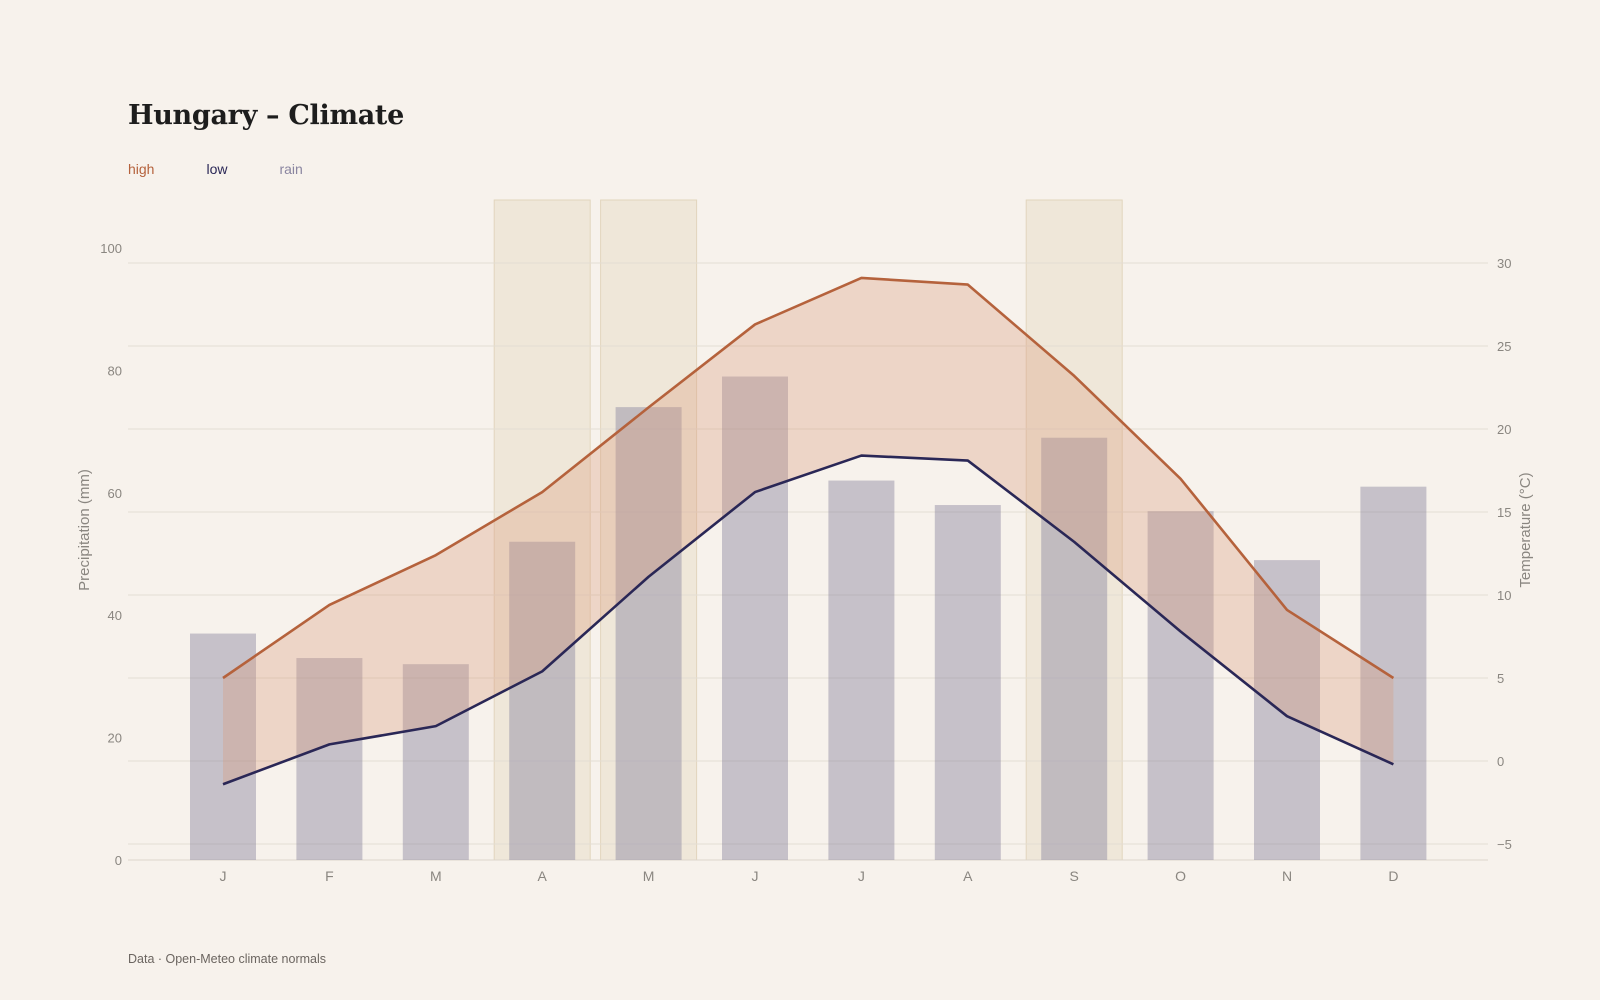 This screenshot has width=1600, height=1000. I want to click on left-tick-label: 60, so click(115, 493).